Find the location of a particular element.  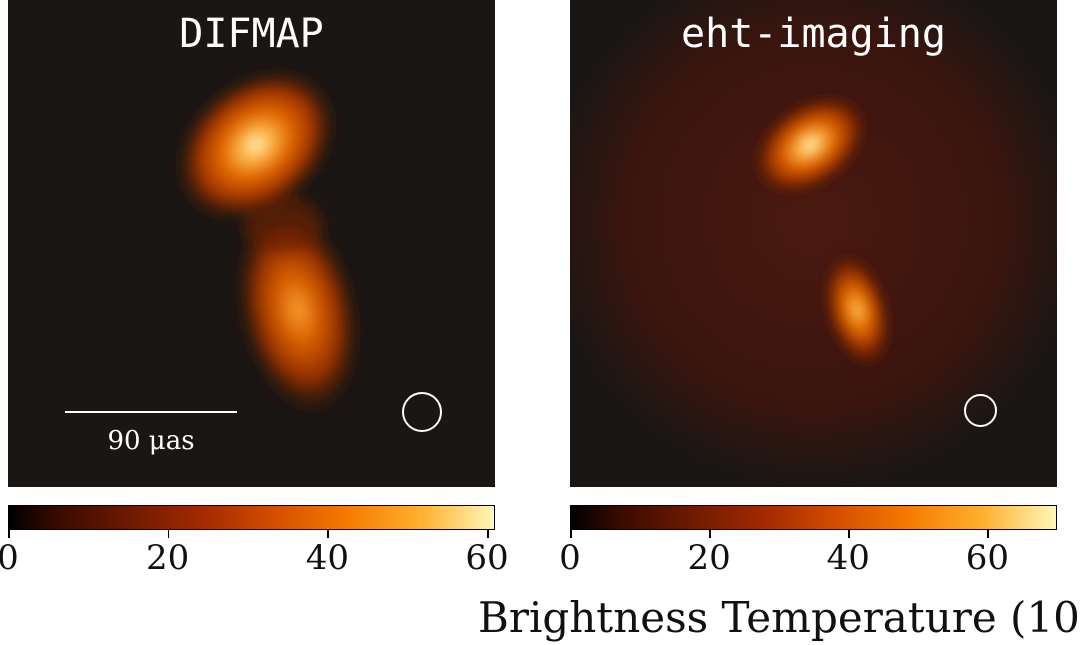

colorbar-title: Brightness Temperature (10⁹ is located at coordinates (779, 617).